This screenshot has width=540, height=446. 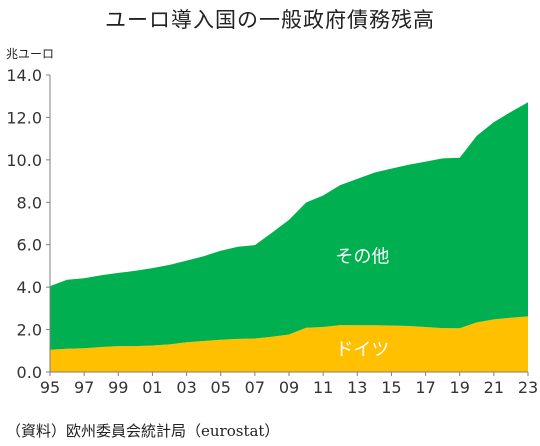 I want to click on y-unit-label: 兆ユーロ, so click(x=30, y=54).